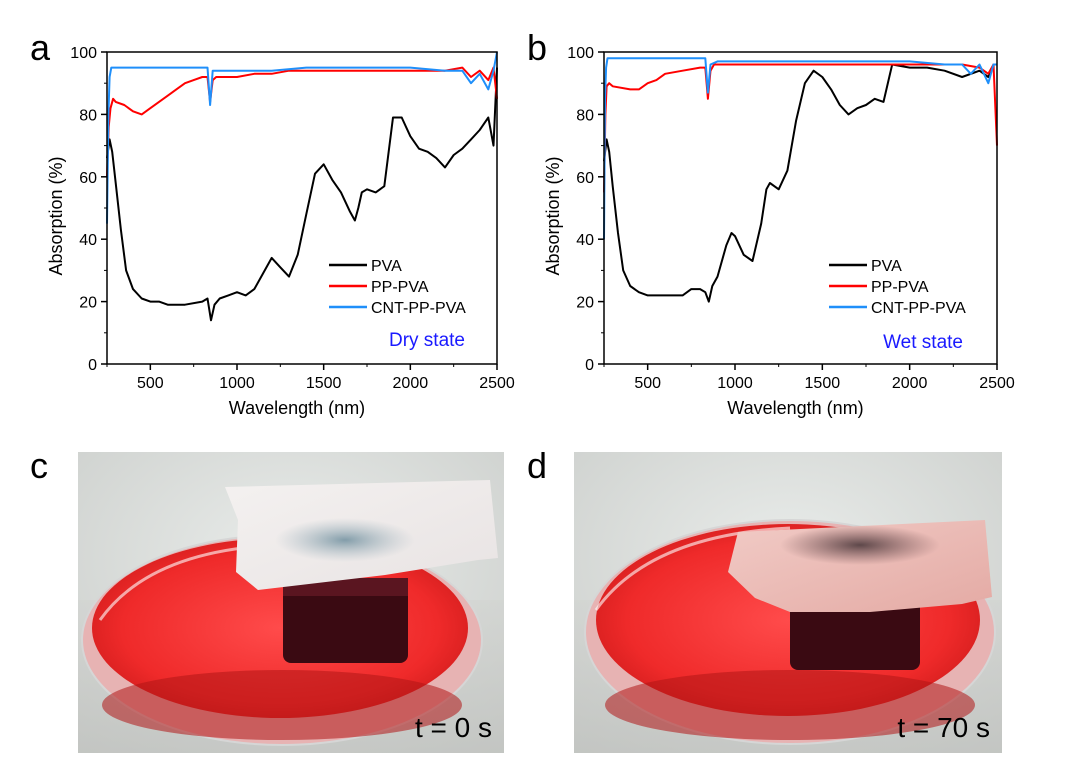  What do you see at coordinates (411, 383) in the screenshot?
I see `panel-a-x-tick-label: 2000` at bounding box center [411, 383].